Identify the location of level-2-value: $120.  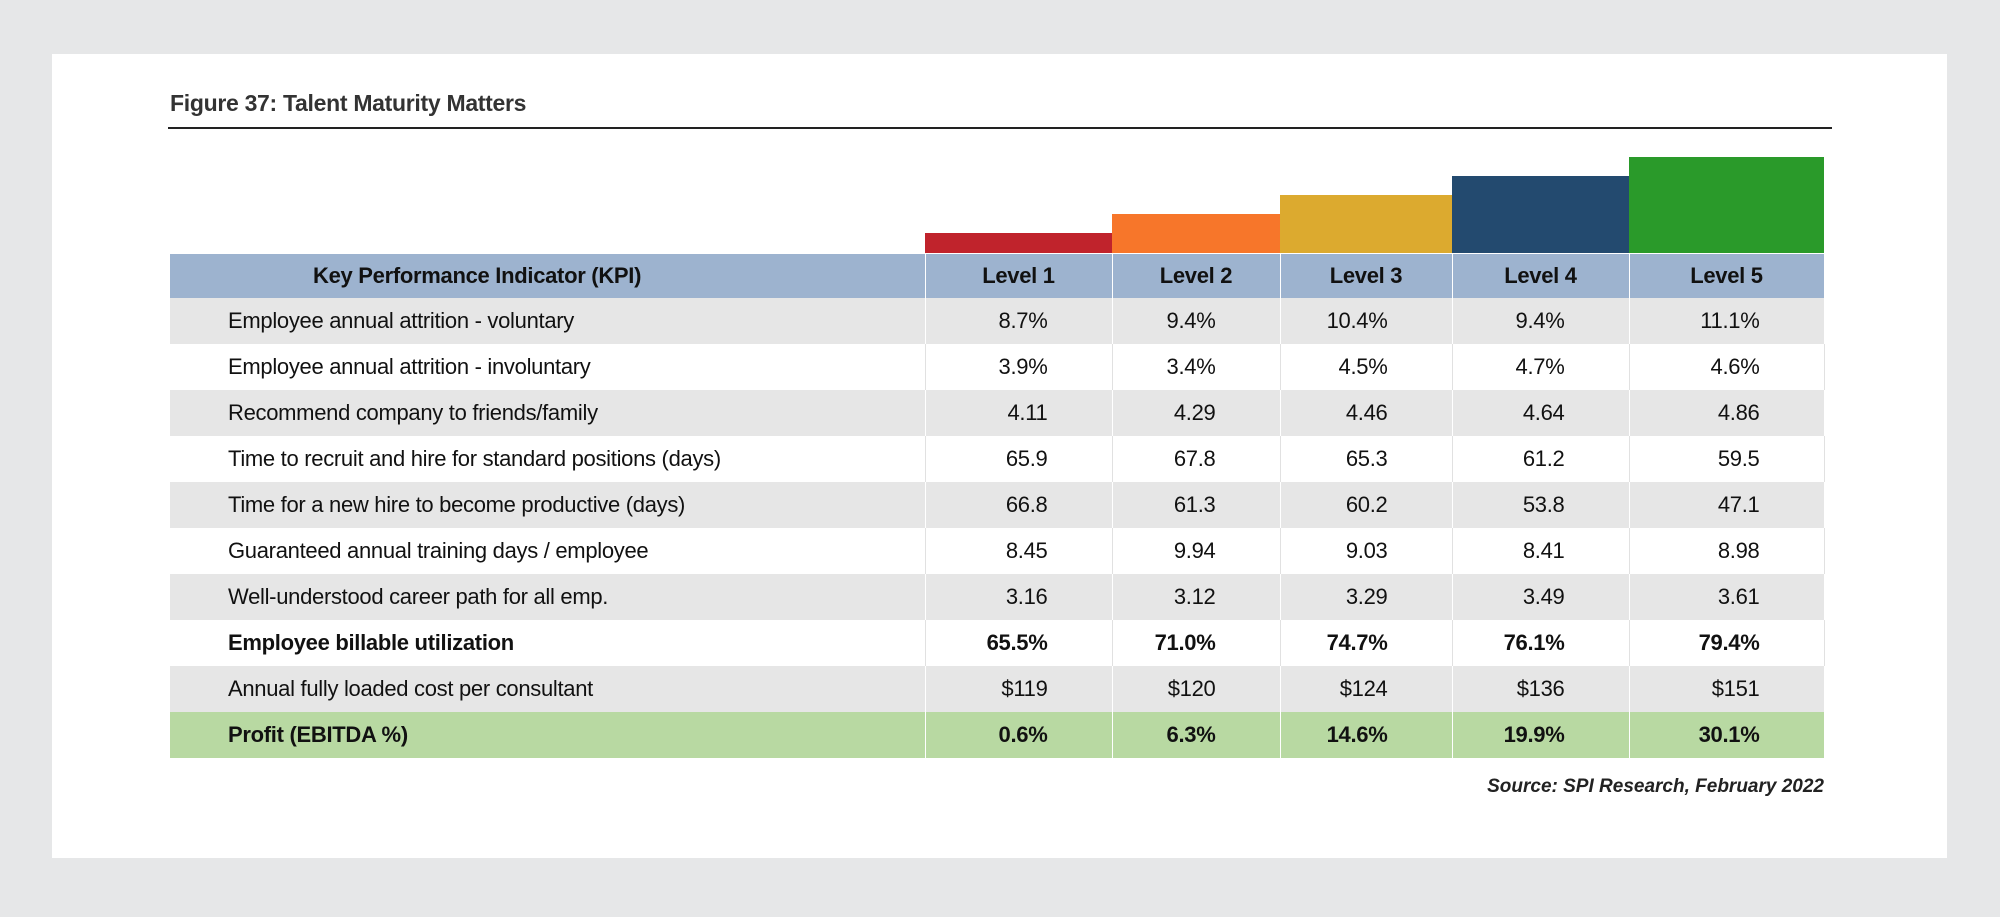
(1196, 689).